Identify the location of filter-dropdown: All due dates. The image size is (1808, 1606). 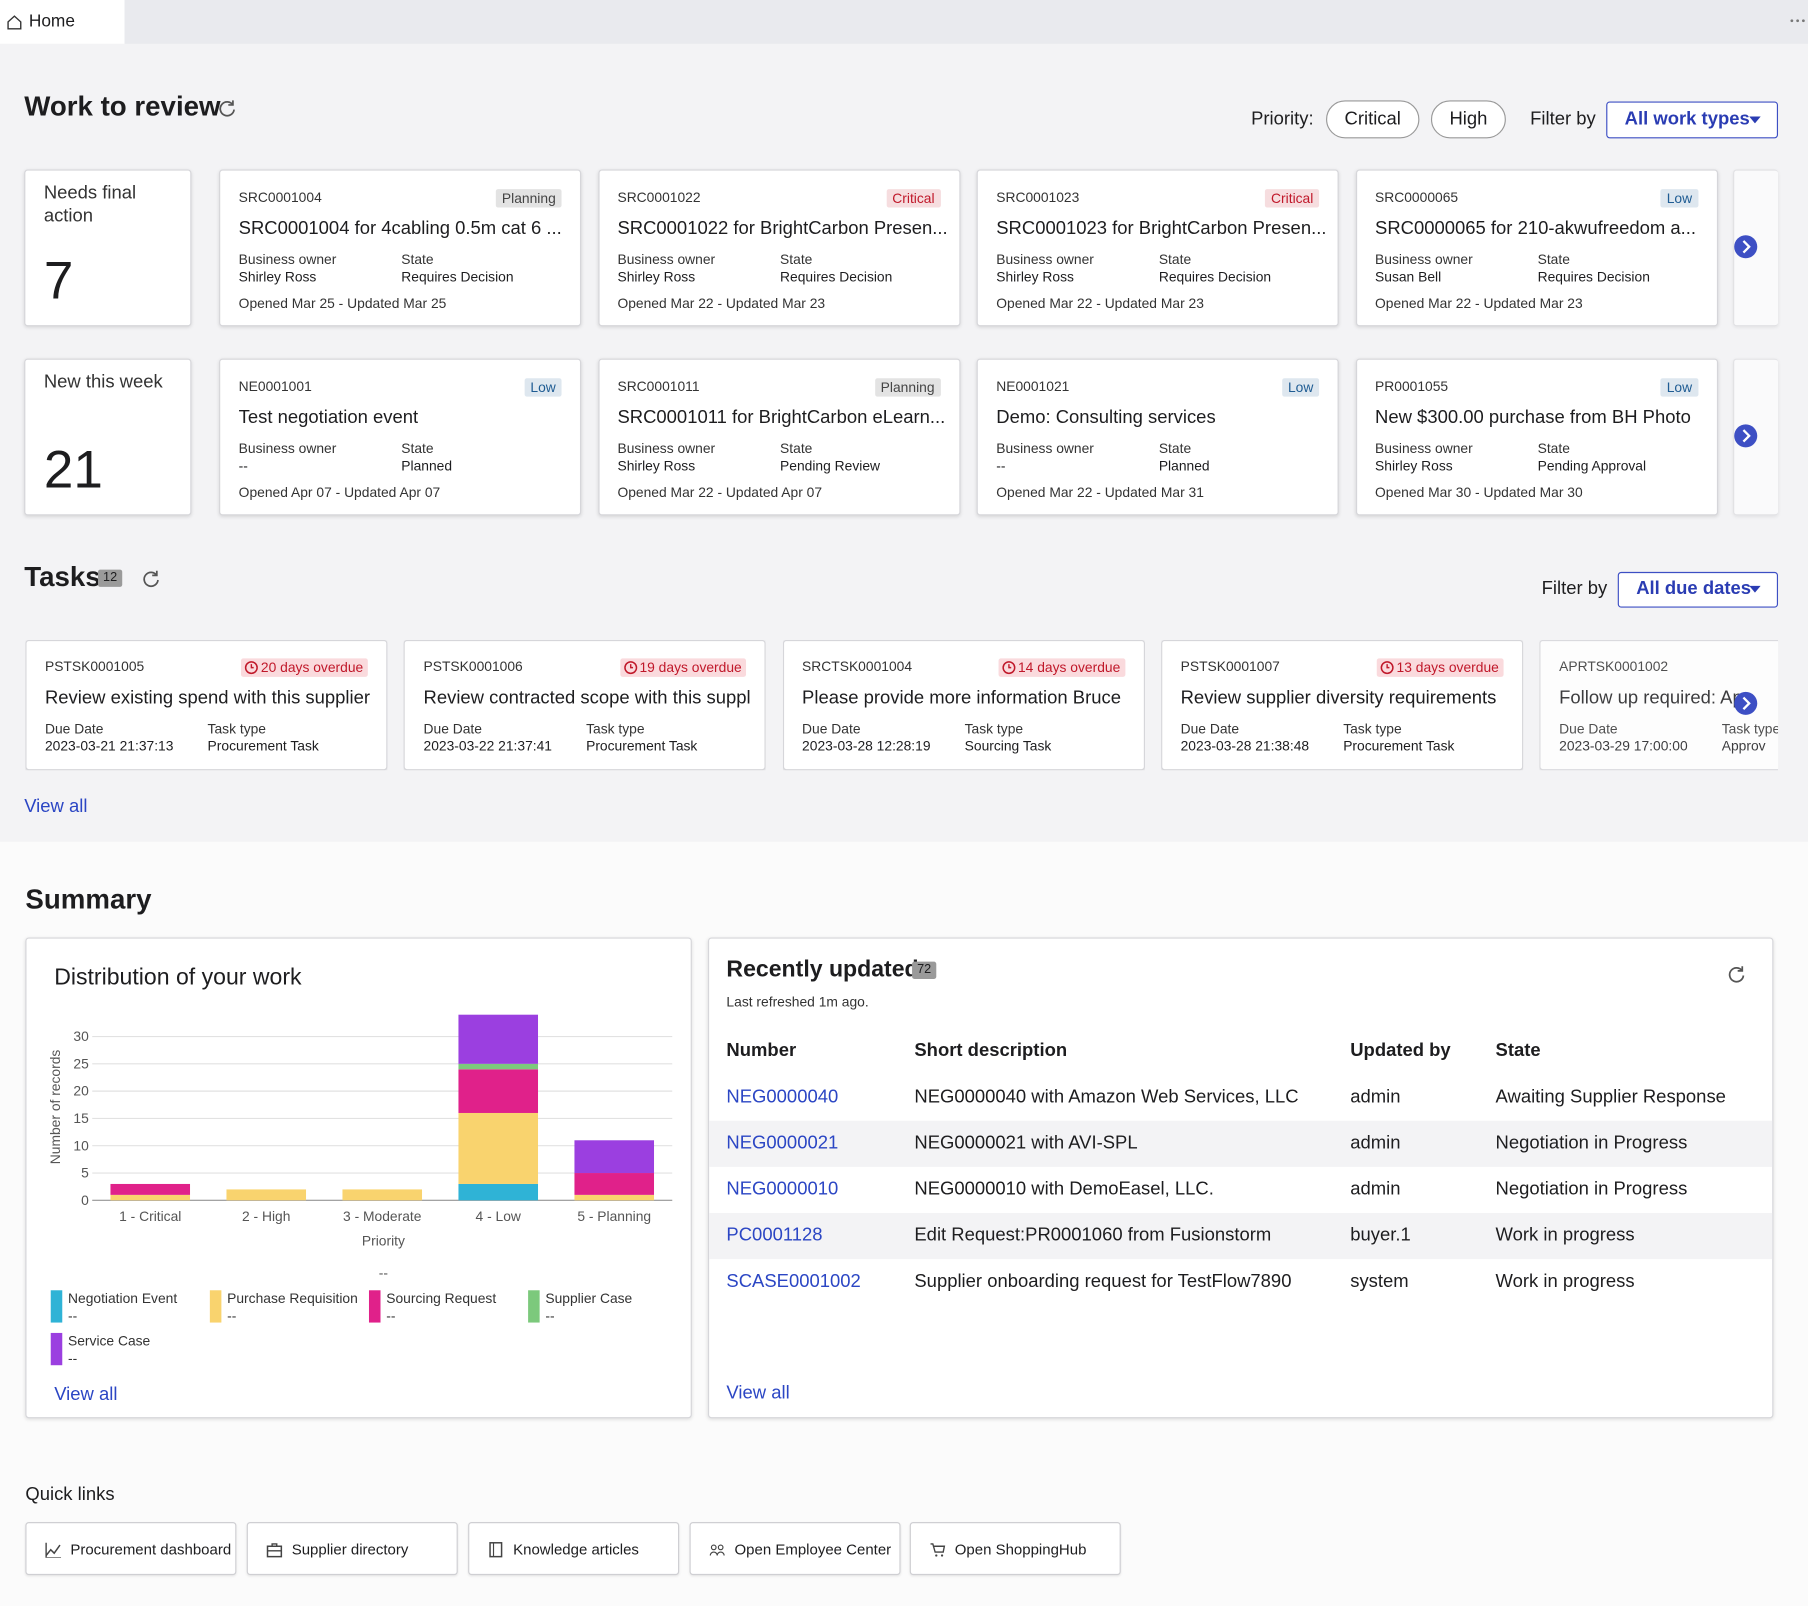
(1698, 589).